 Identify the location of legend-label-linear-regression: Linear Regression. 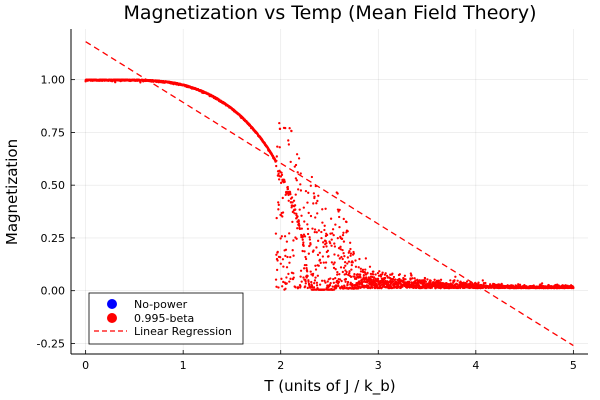
(183, 331).